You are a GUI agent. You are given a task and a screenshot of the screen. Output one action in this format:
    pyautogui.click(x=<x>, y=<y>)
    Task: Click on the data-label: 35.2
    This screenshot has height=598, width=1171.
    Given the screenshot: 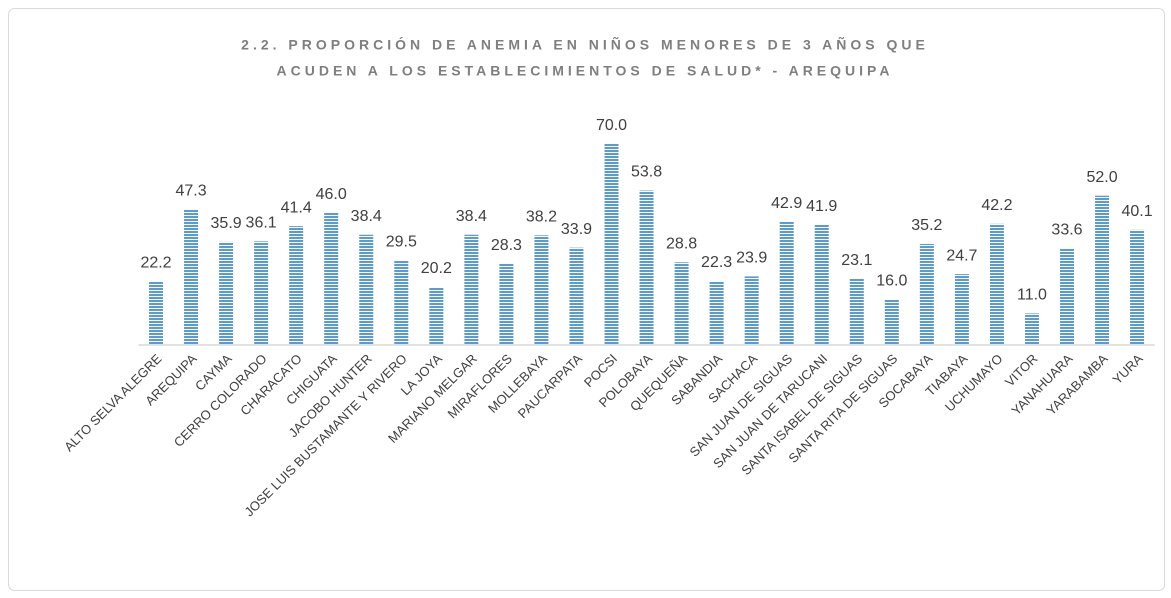 What is the action you would take?
    pyautogui.click(x=926, y=225)
    